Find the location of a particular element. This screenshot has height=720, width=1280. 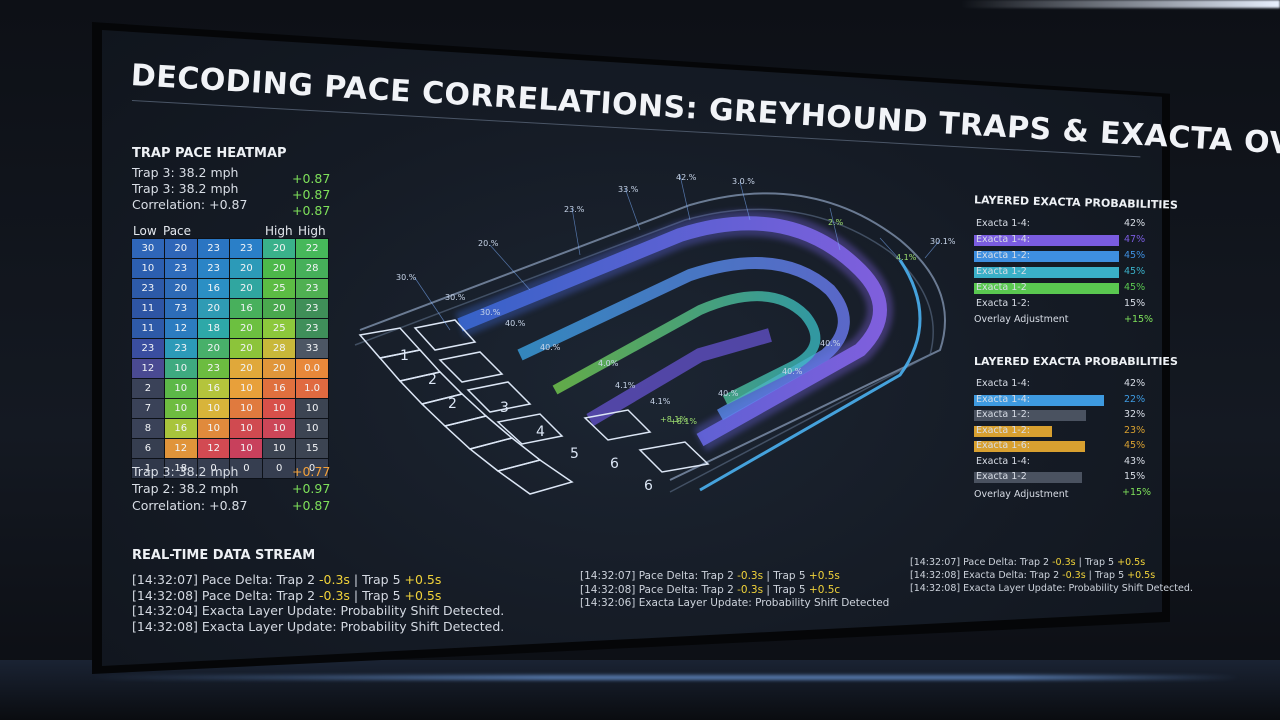

starting-traps is located at coordinates (534, 407).